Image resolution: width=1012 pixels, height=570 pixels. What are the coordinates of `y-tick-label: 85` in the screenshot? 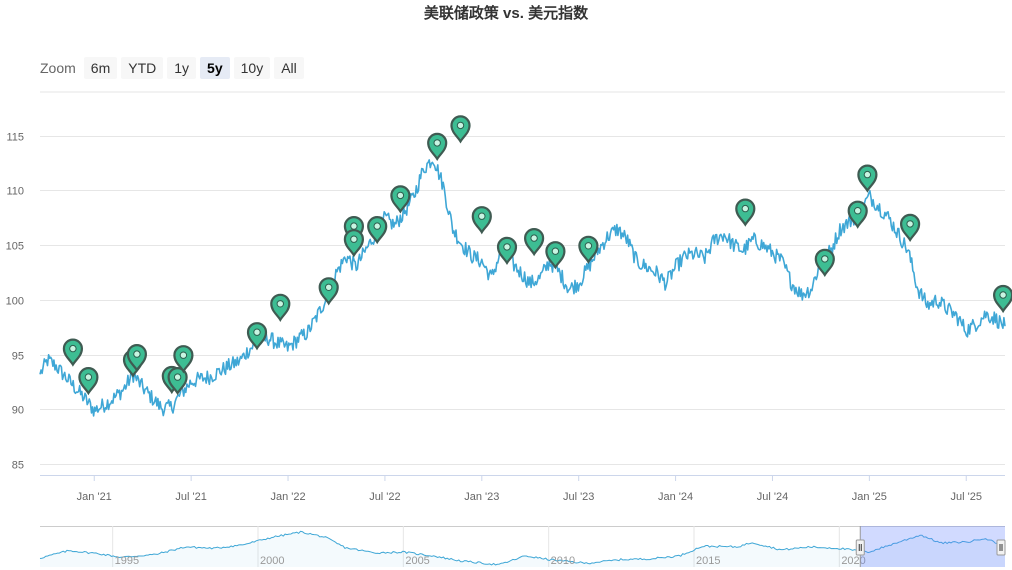 It's located at (18, 466).